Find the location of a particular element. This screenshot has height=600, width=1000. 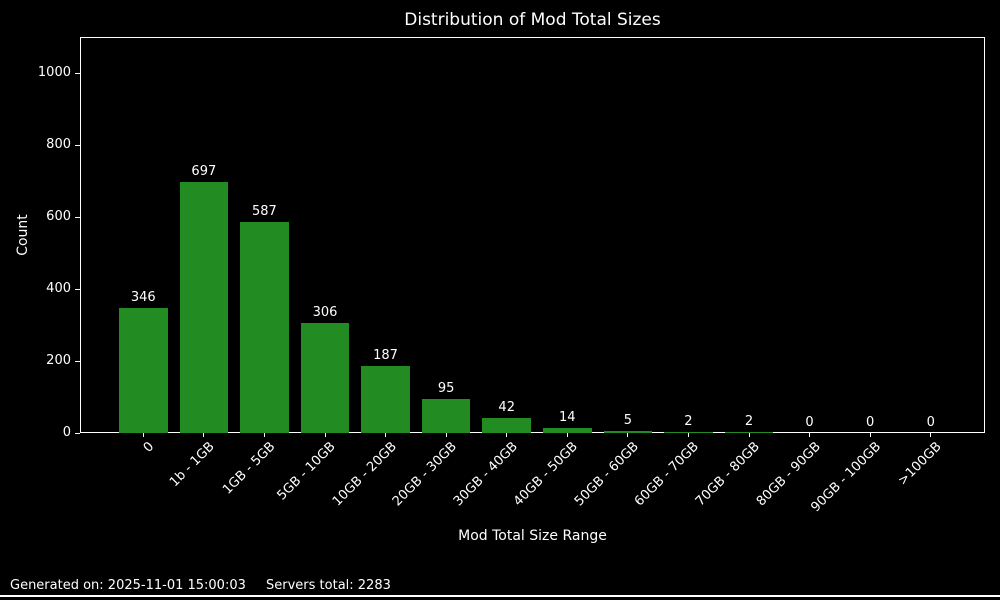

bar-value-label: 95 is located at coordinates (446, 388).